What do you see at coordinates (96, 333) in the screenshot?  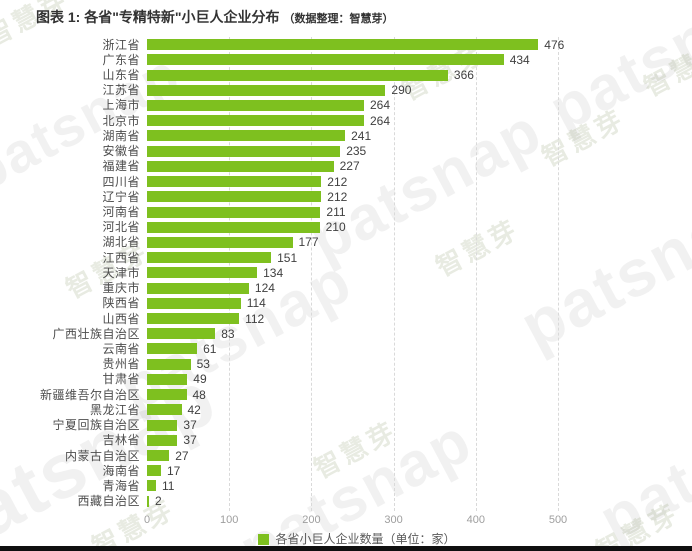 I see `category-label: 广西壮族自治区` at bounding box center [96, 333].